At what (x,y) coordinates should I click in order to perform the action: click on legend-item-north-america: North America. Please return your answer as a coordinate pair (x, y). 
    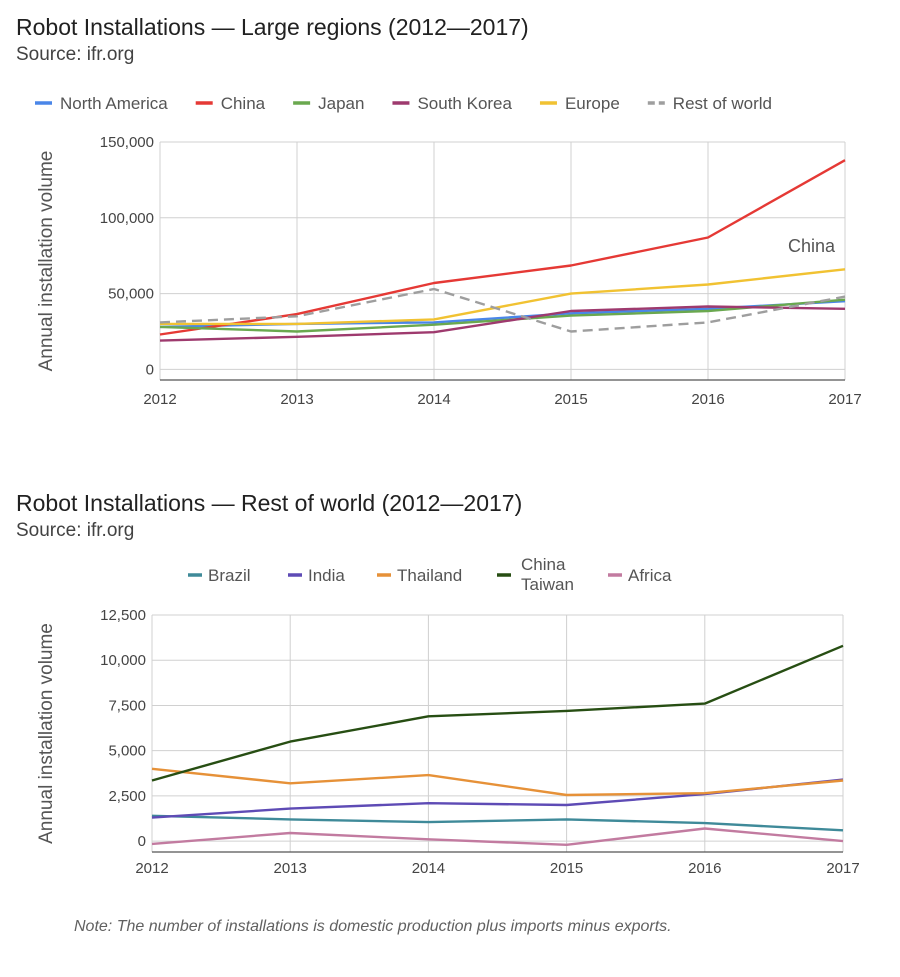
    Looking at the image, I should click on (101, 103).